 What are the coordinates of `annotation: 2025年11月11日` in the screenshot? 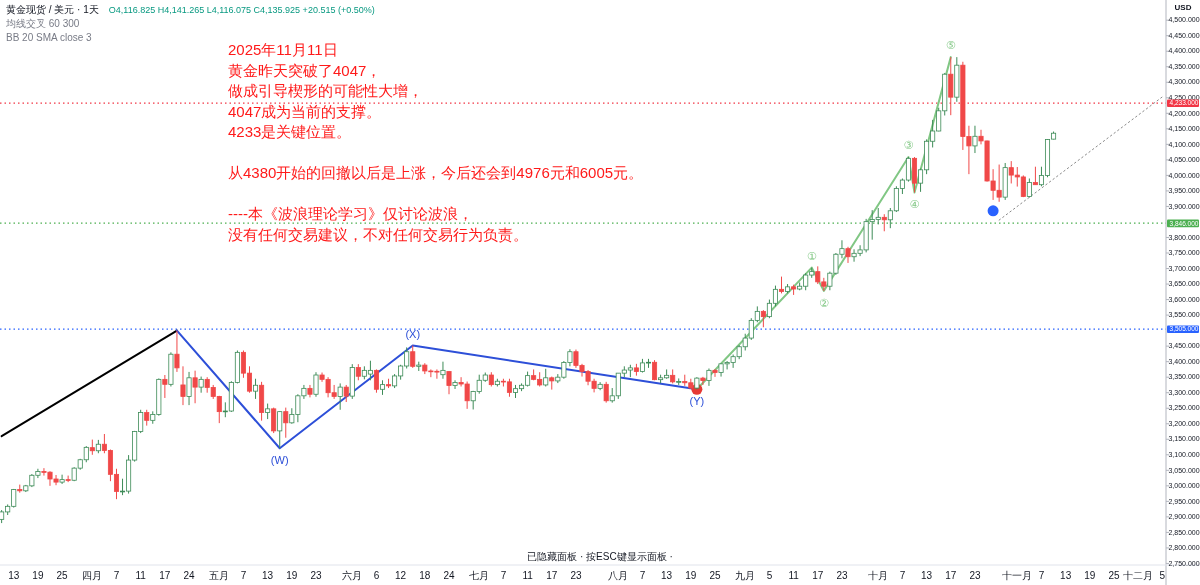 It's located at (283, 49).